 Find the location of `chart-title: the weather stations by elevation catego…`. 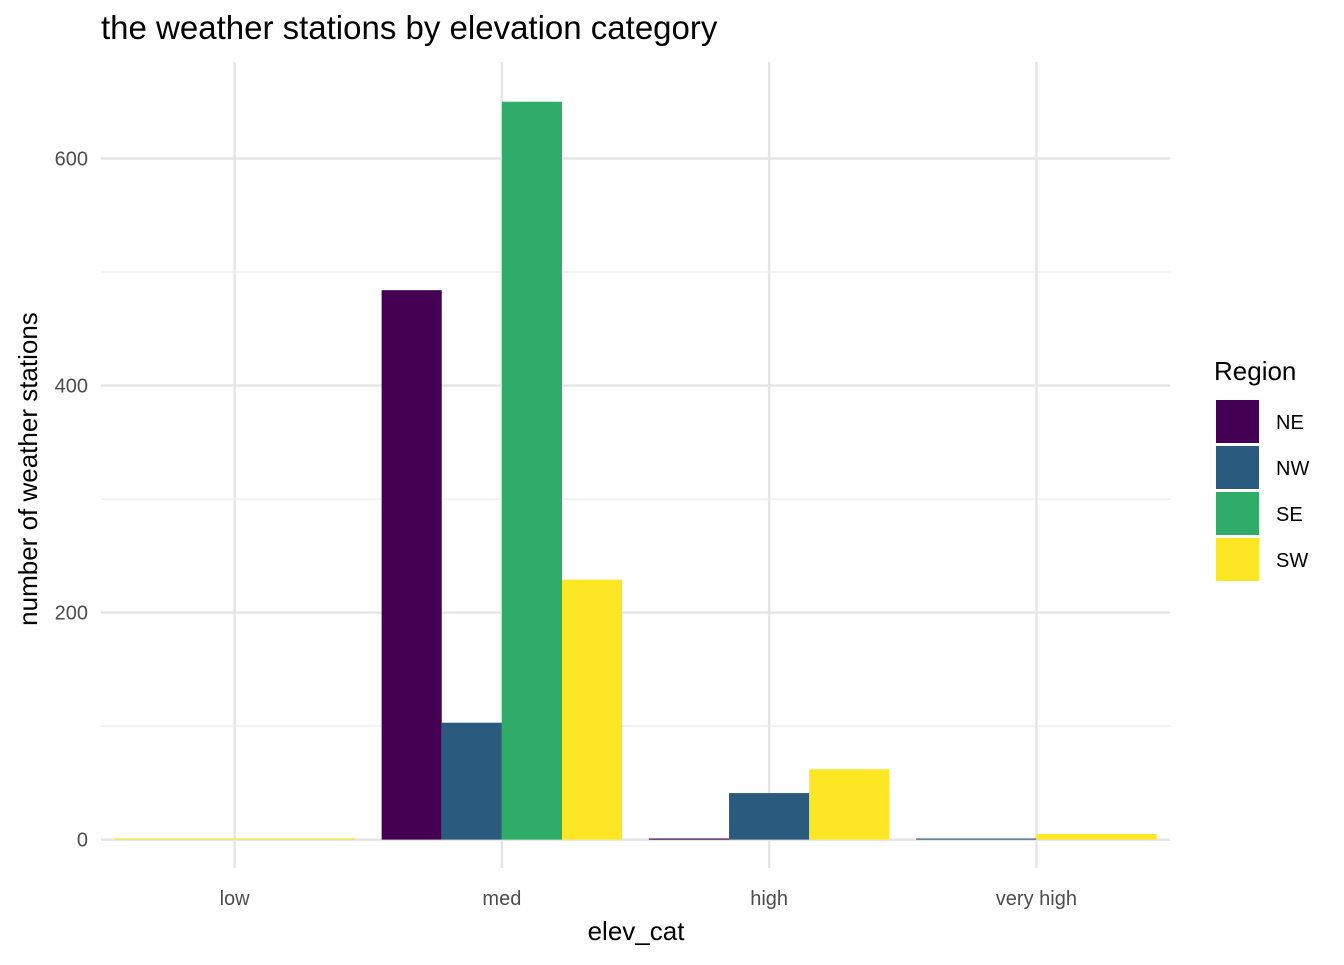

chart-title: the weather stations by elevation catego… is located at coordinates (409, 27).